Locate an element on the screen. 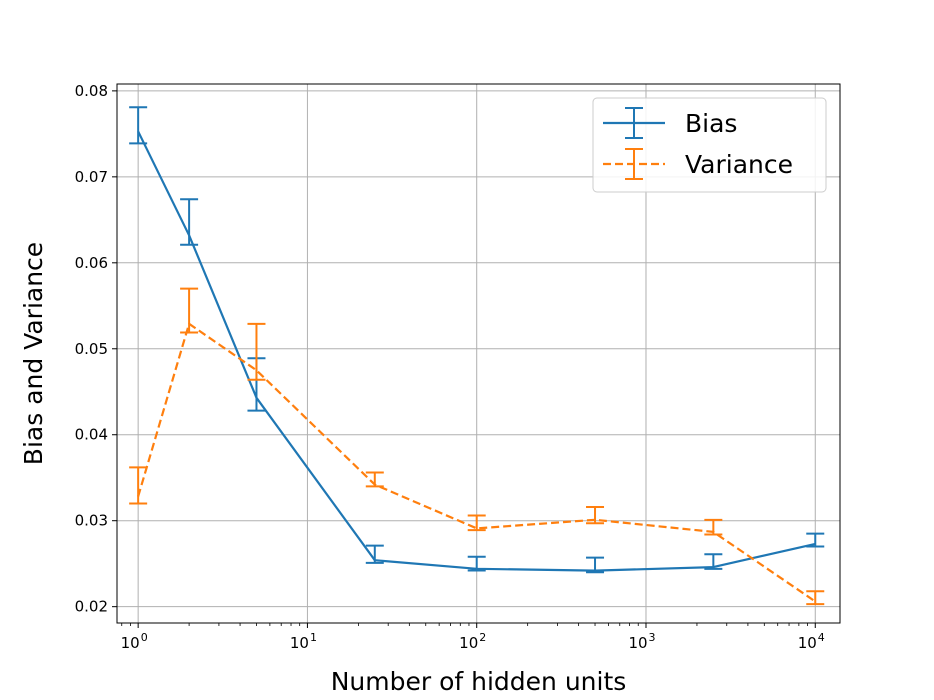  legend-box is located at coordinates (709, 145).